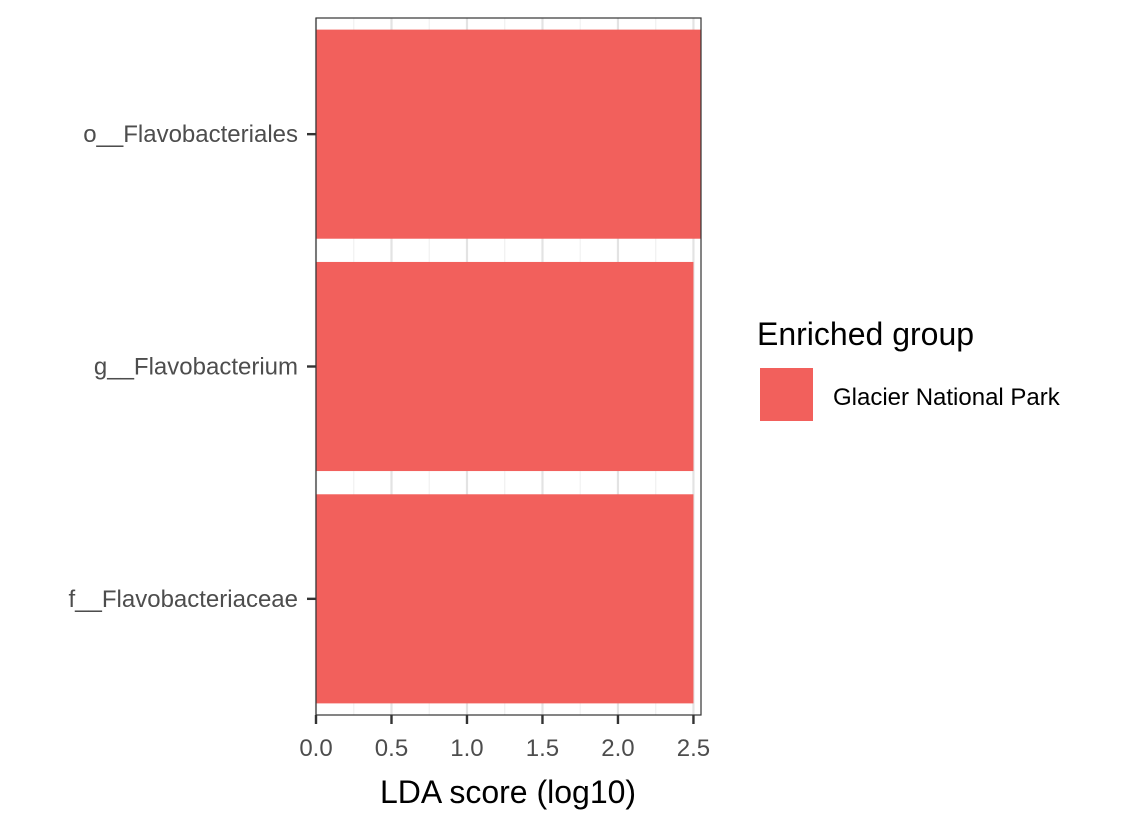 The width and height of the screenshot is (1147, 825). I want to click on legend-label: Glacier National Park, so click(947, 397).